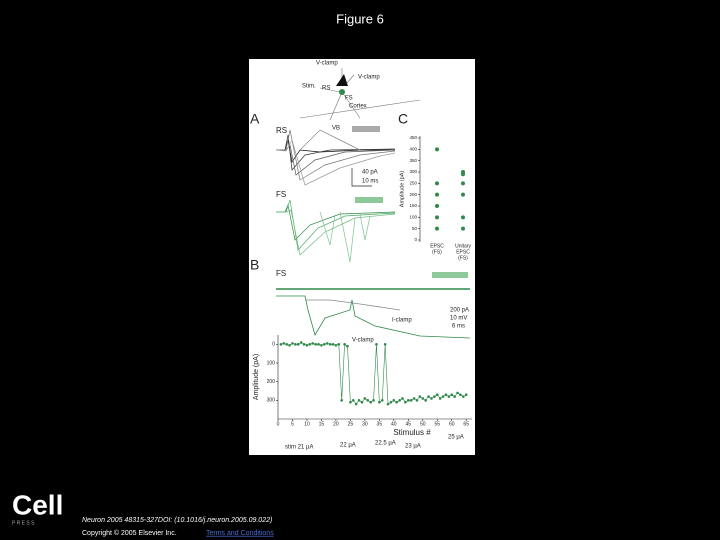 Image resolution: width=720 pixels, height=540 pixels. What do you see at coordinates (299, 448) in the screenshot?
I see `annotation: stim 21 µA` at bounding box center [299, 448].